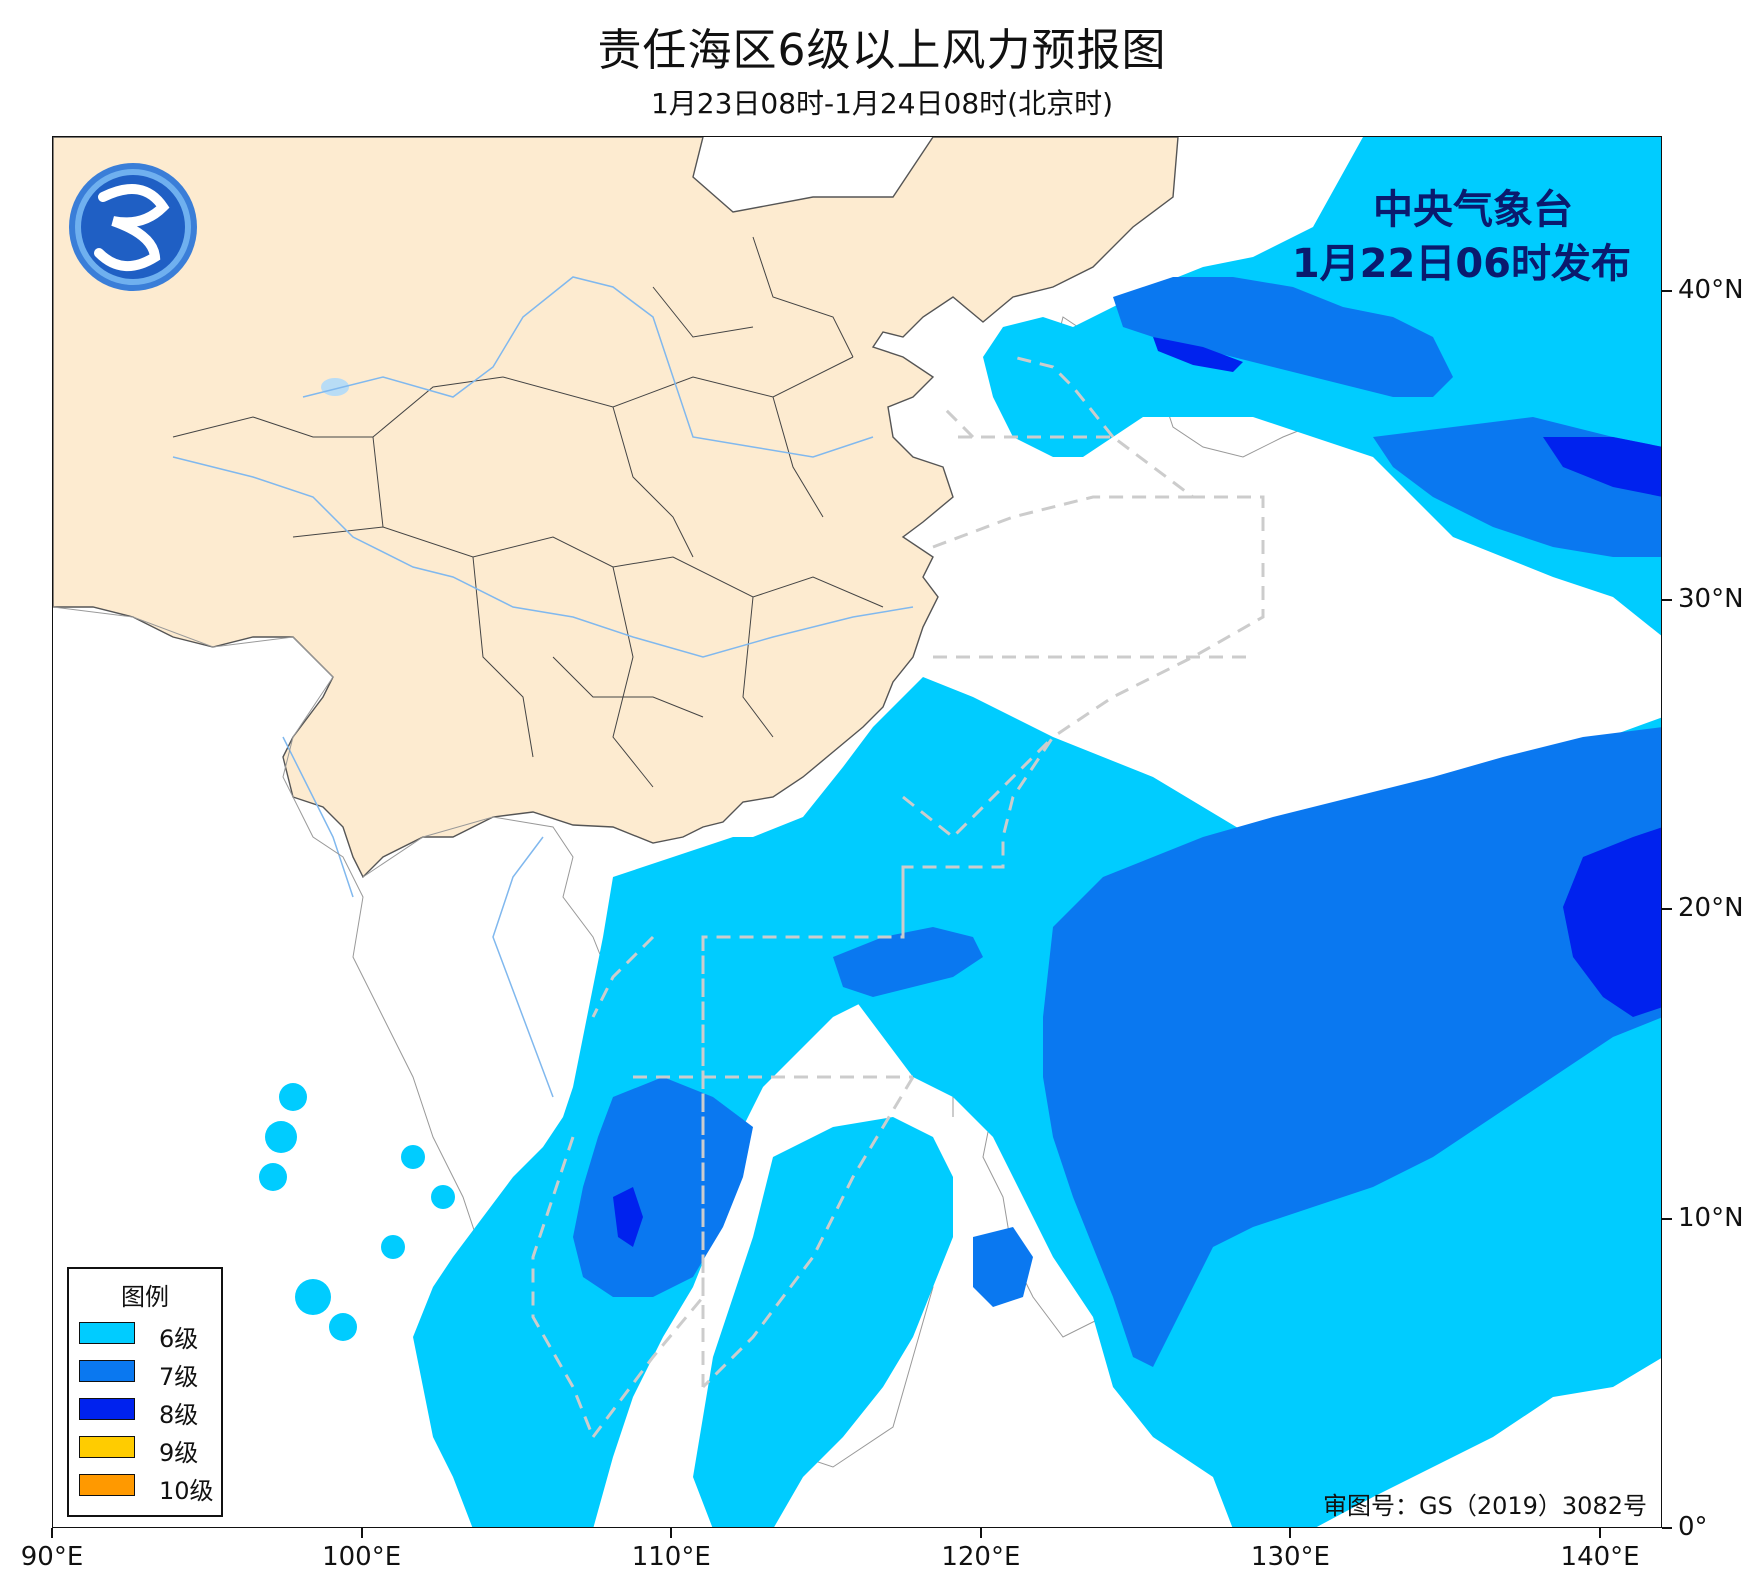 This screenshot has width=1764, height=1589. I want to click on legend-label: 8级, so click(179, 1415).